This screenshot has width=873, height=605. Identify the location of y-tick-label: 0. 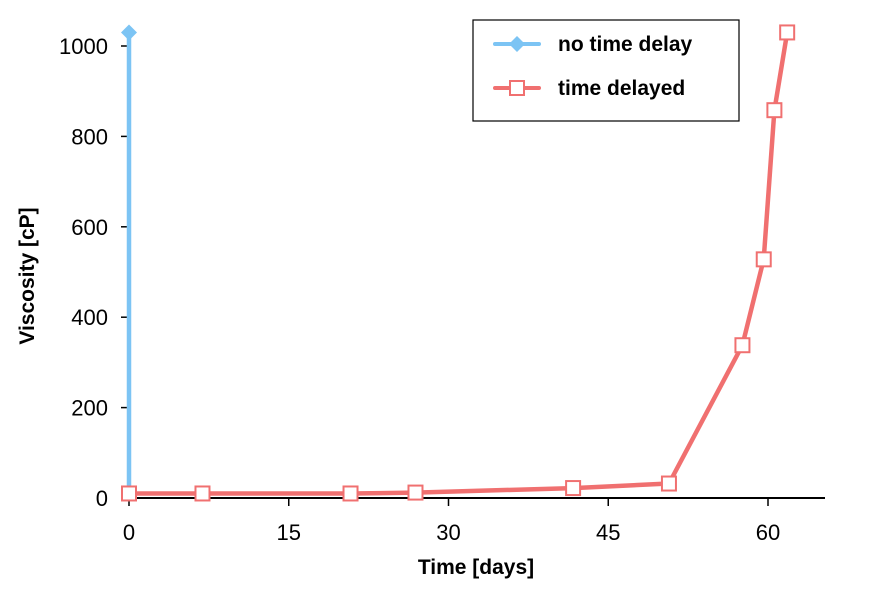
(102, 498).